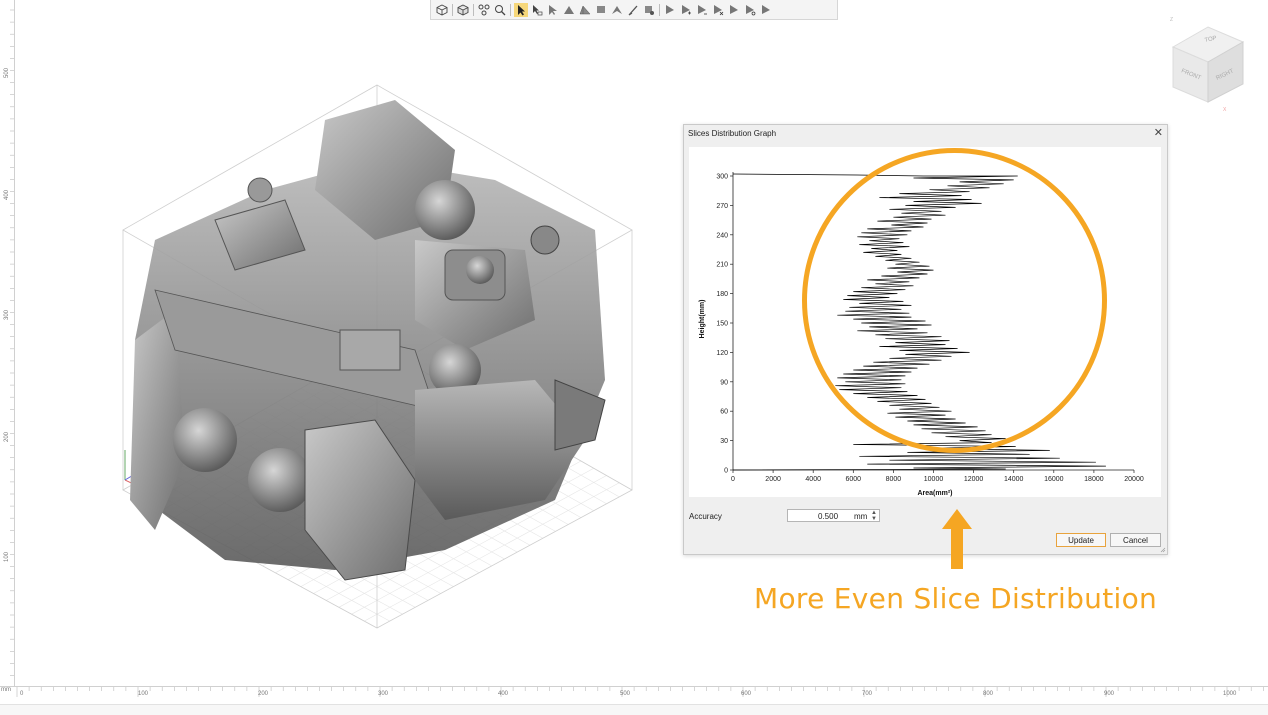 This screenshot has width=1268, height=715. What do you see at coordinates (722, 206) in the screenshot?
I see `y-tick-label: 270` at bounding box center [722, 206].